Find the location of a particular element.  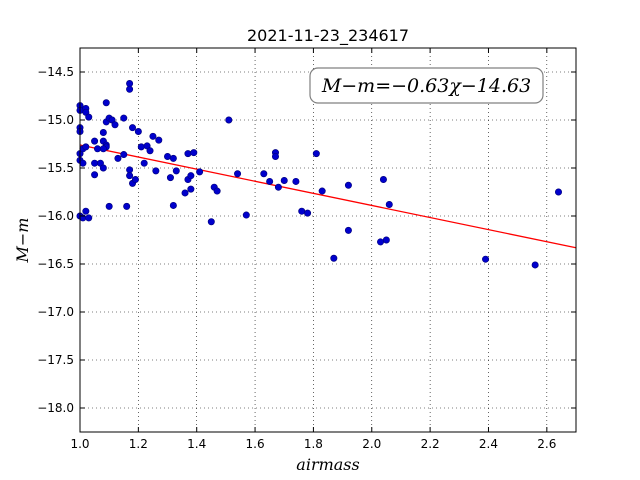

fit-equation-box: M−m=−0.63χ−14.63 is located at coordinates (426, 85).